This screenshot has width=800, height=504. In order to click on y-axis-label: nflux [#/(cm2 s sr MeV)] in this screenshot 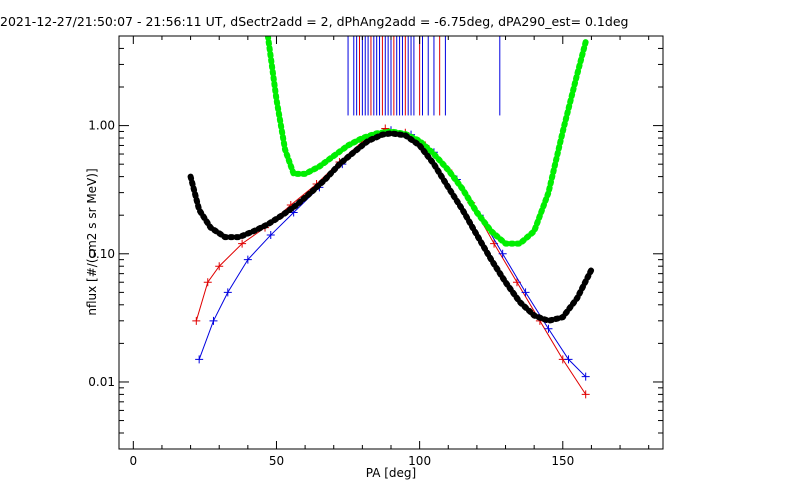, I will do `click(92, 241)`.